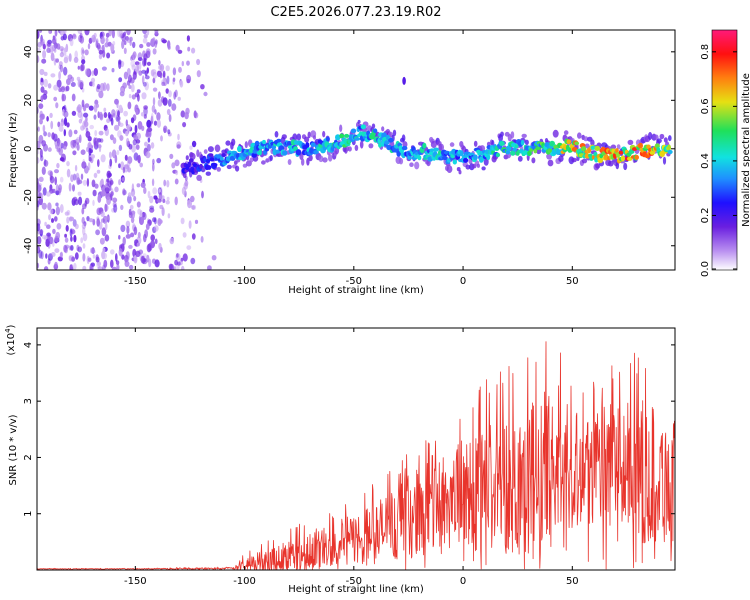 The height and width of the screenshot is (600, 750). Describe the element at coordinates (11, 344) in the screenshot. I see `snr-y-multiplier-base: (x10` at that location.